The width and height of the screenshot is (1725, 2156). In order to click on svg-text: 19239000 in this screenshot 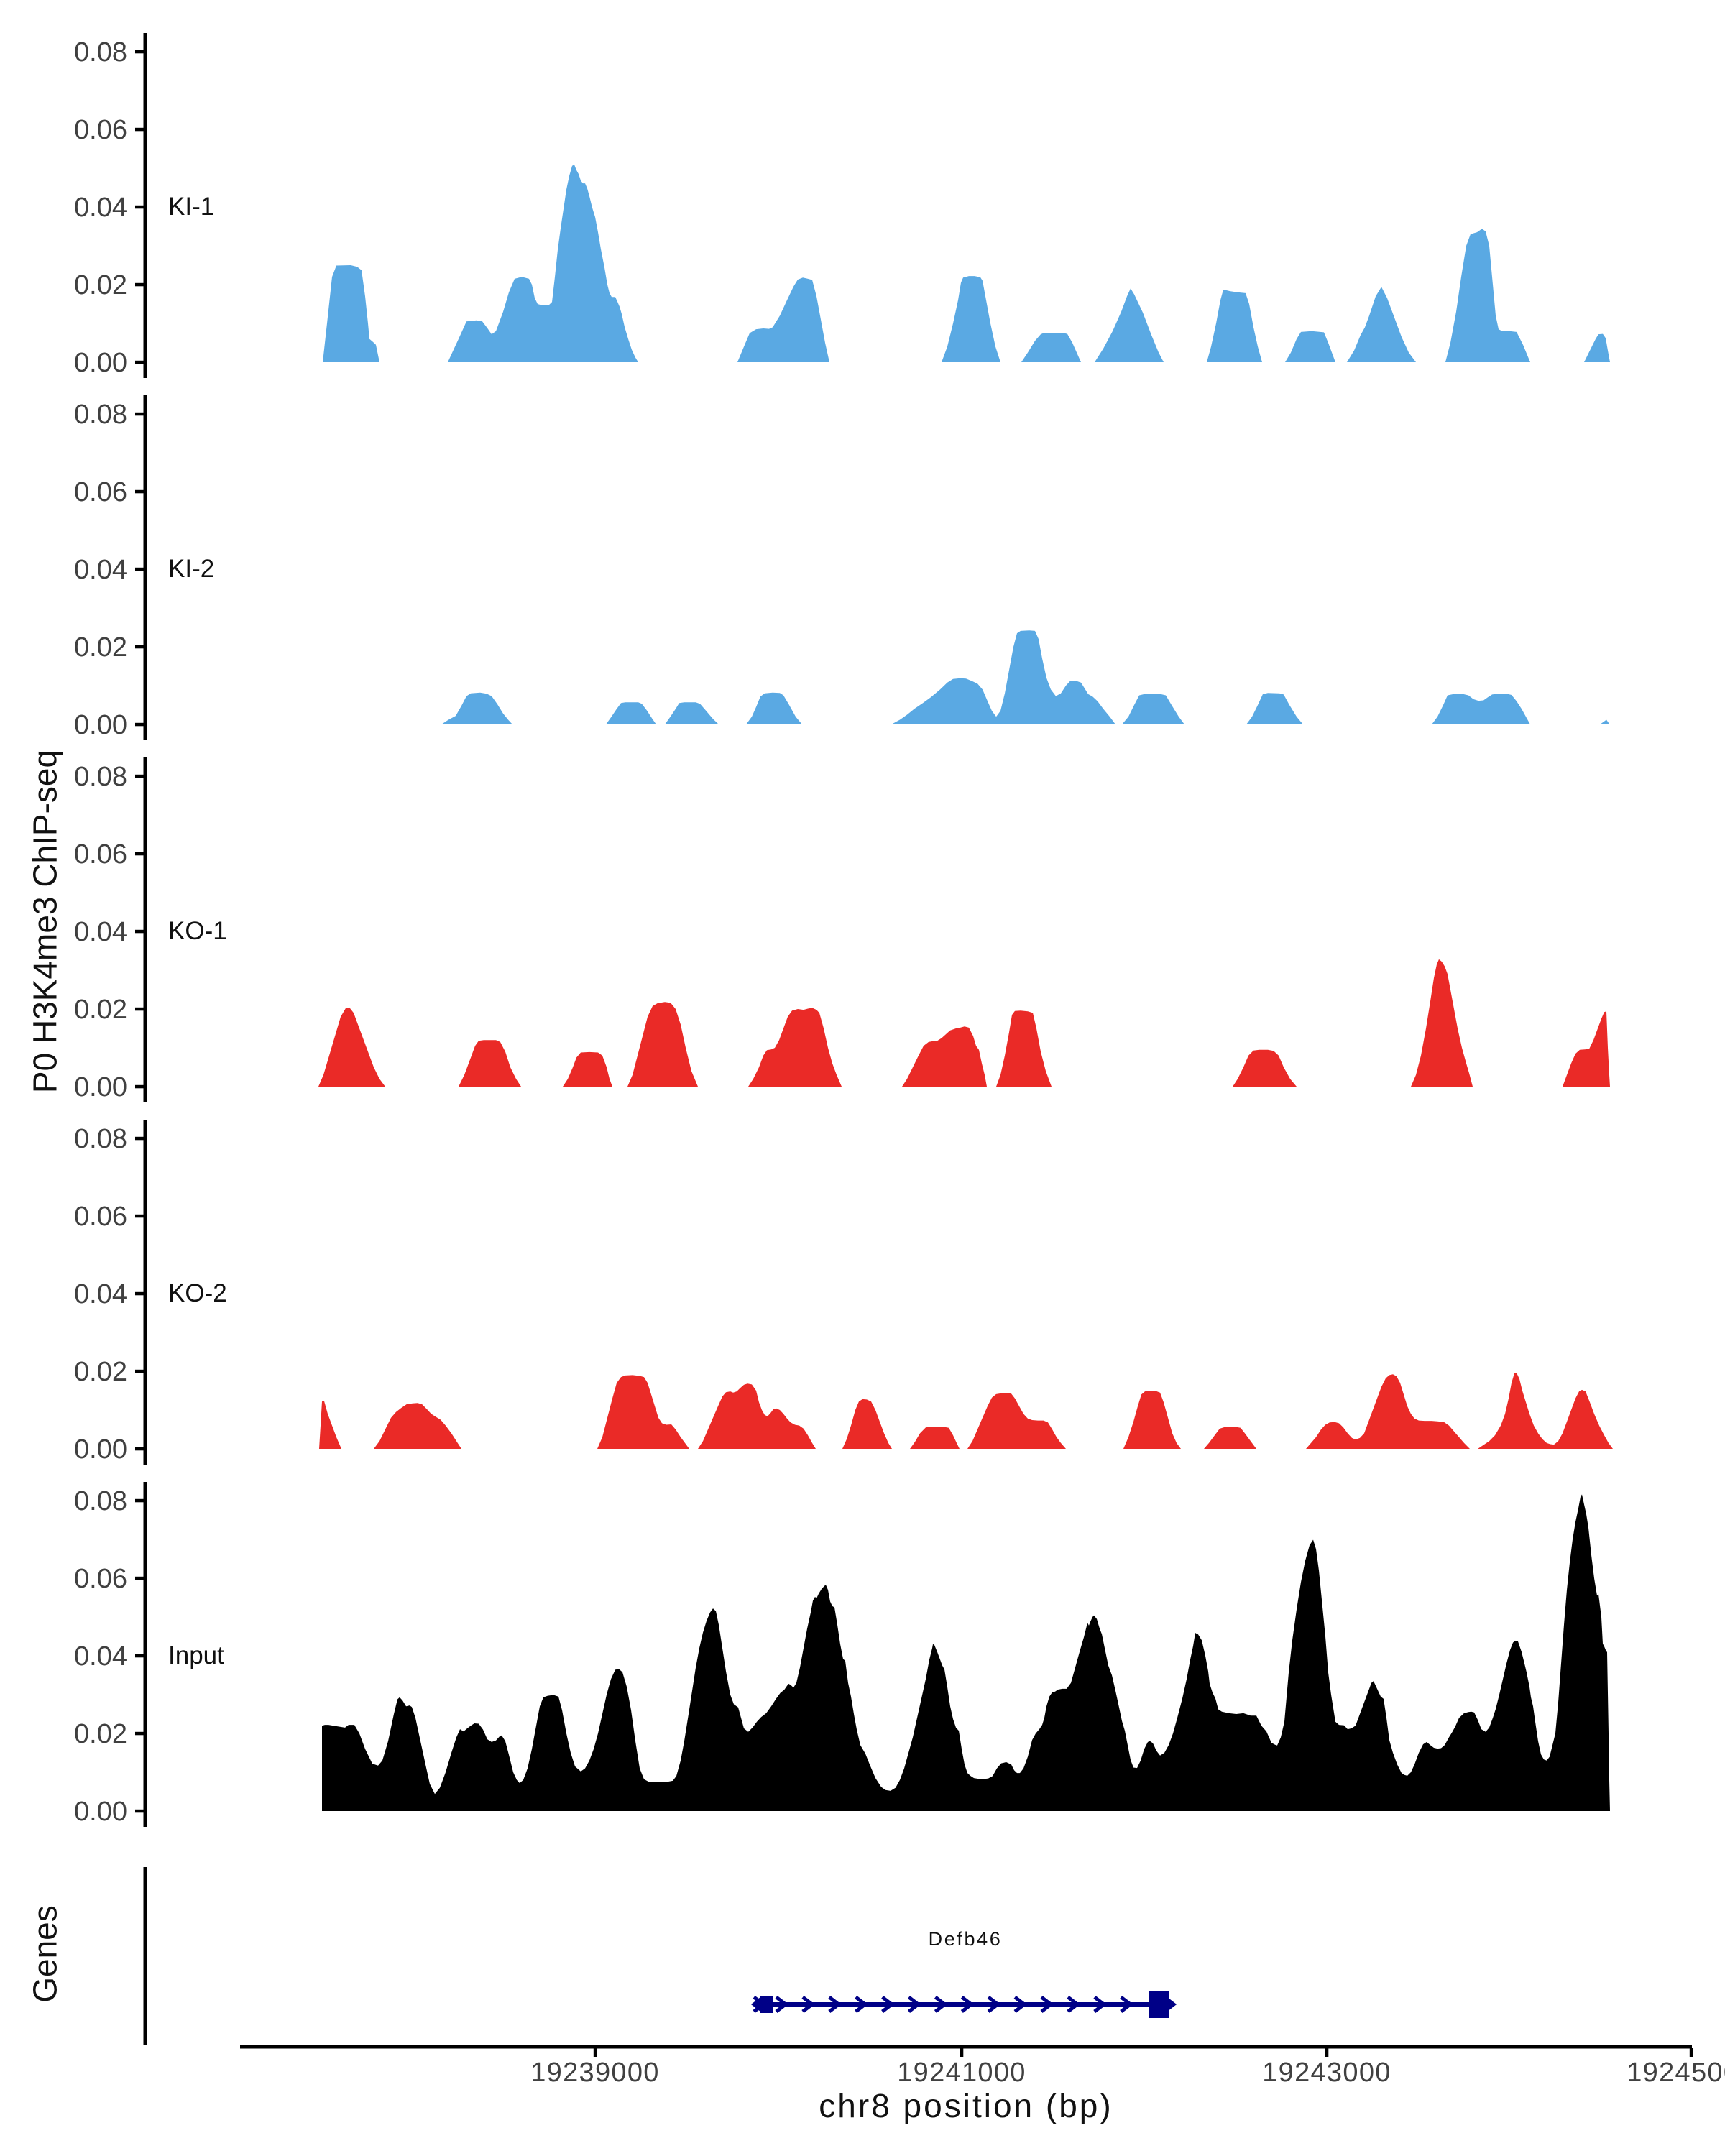, I will do `click(594, 2073)`.